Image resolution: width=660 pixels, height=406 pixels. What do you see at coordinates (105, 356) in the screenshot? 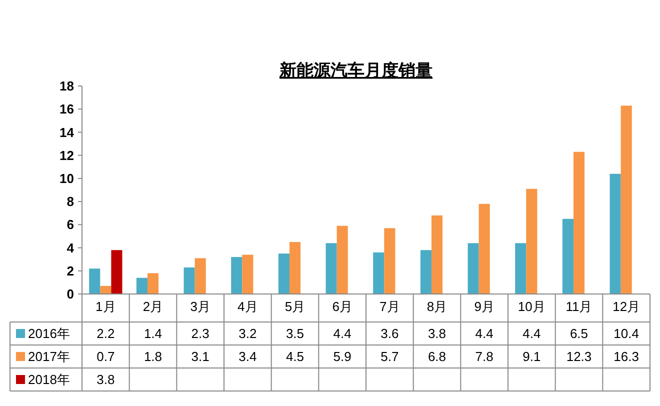
I see `data-label: 0.7` at bounding box center [105, 356].